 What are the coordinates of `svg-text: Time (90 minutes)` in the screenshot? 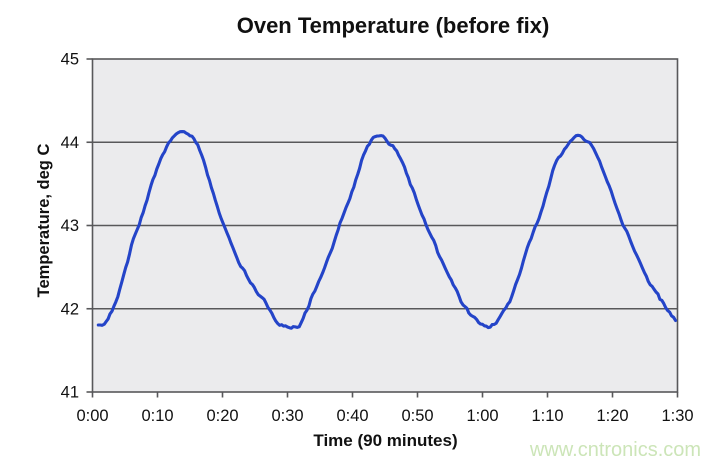 It's located at (385, 440).